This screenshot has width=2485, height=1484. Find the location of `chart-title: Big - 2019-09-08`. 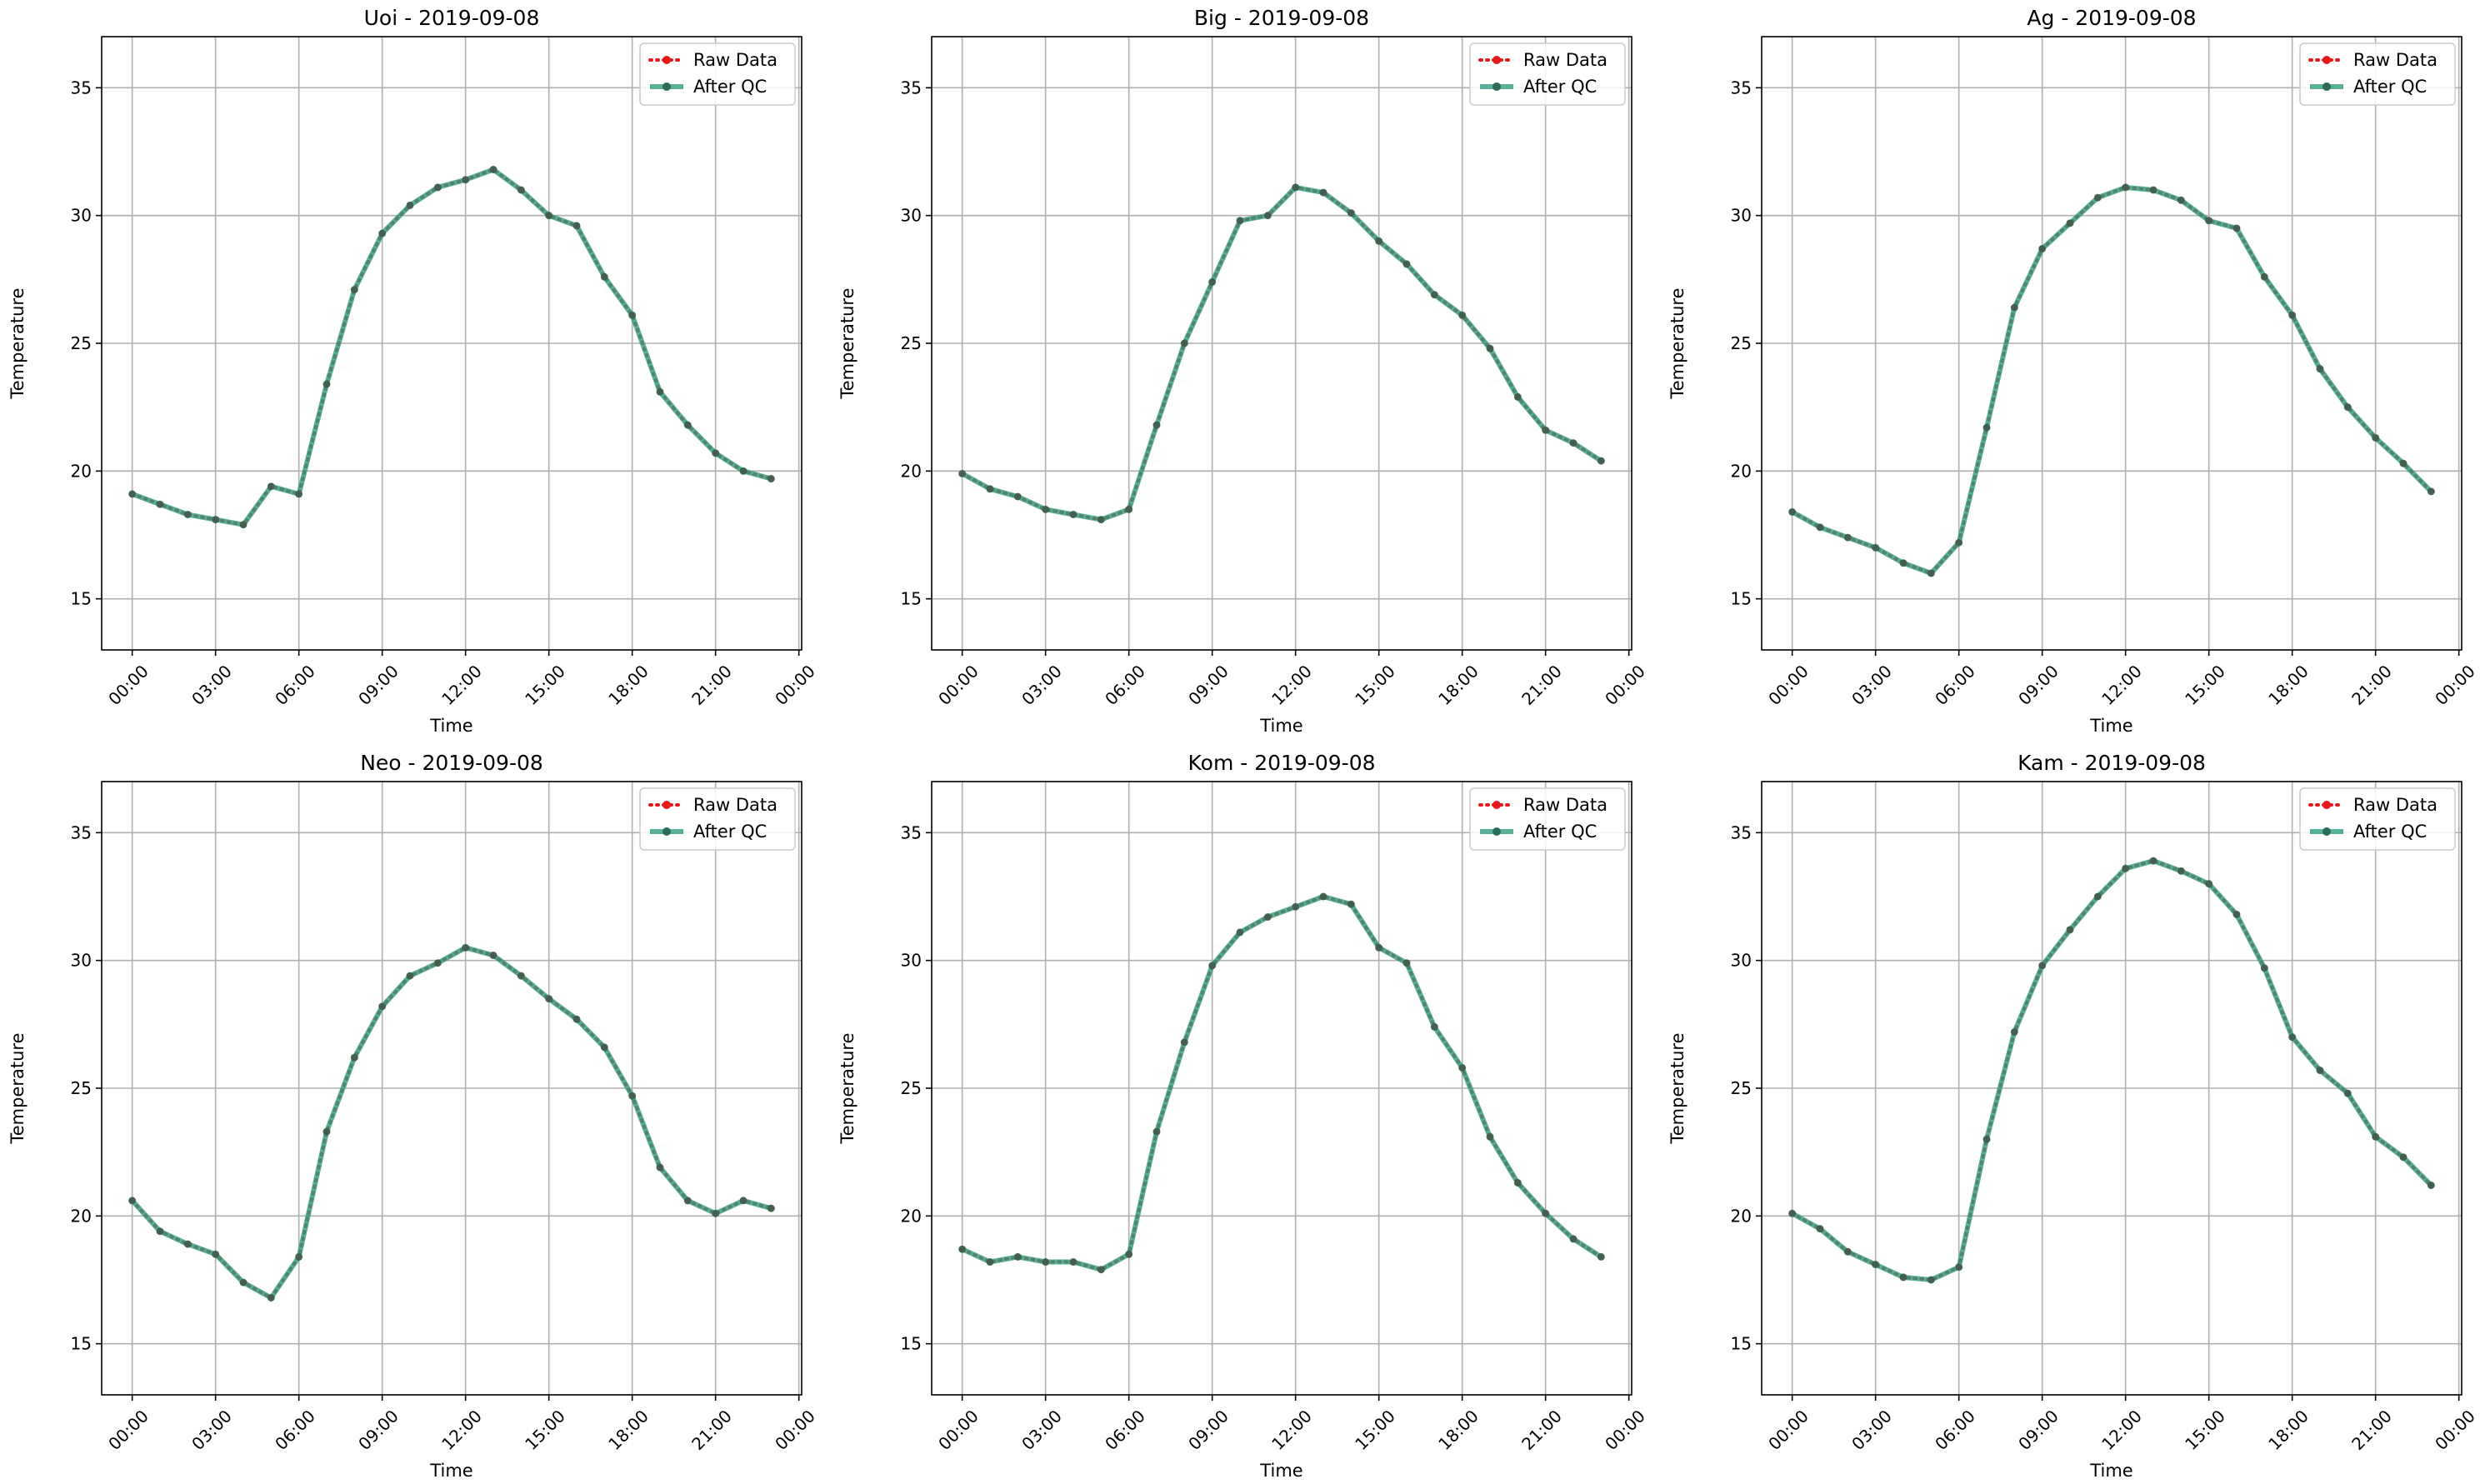

chart-title: Big - 2019-09-08 is located at coordinates (1281, 18).